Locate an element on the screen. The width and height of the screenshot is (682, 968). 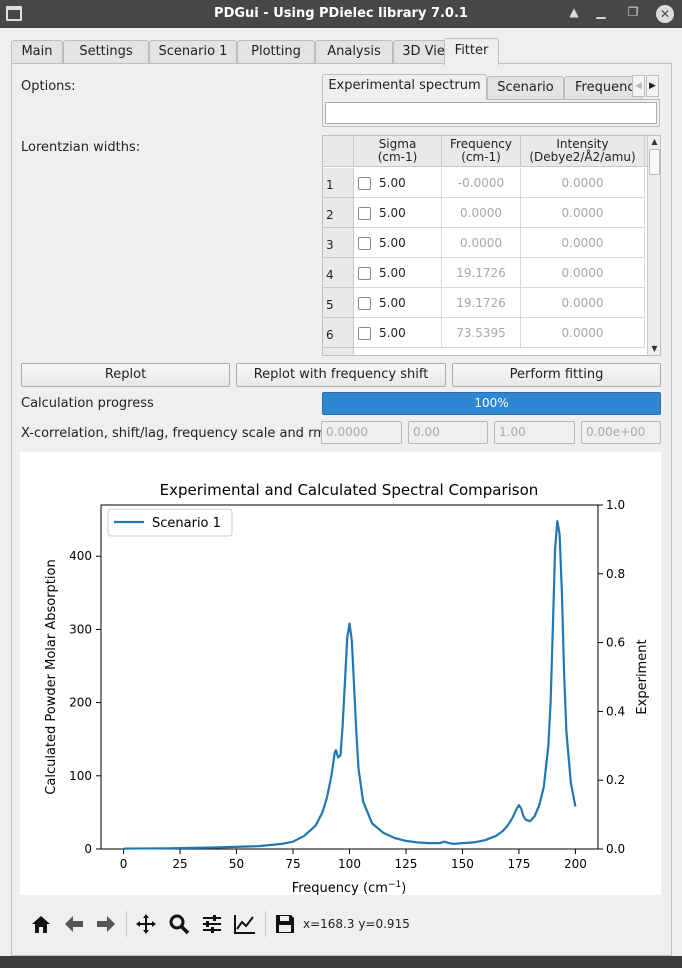
tab-settings: Settings is located at coordinates (106, 52).